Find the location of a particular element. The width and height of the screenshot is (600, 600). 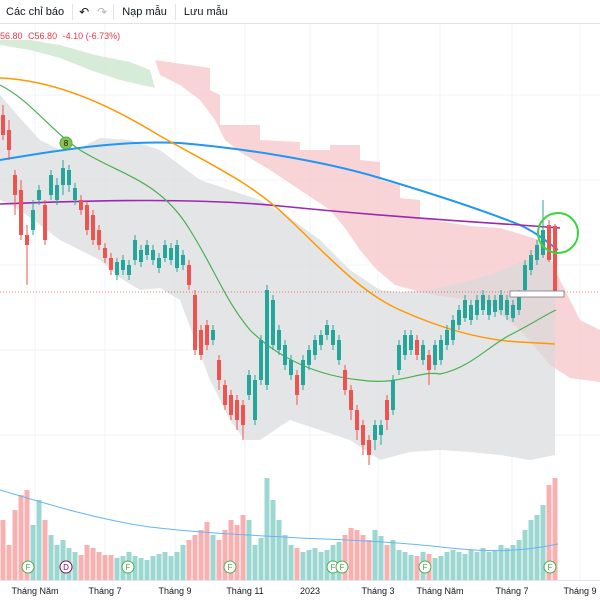

time-axis-tick: Tháng 9 is located at coordinates (580, 591).